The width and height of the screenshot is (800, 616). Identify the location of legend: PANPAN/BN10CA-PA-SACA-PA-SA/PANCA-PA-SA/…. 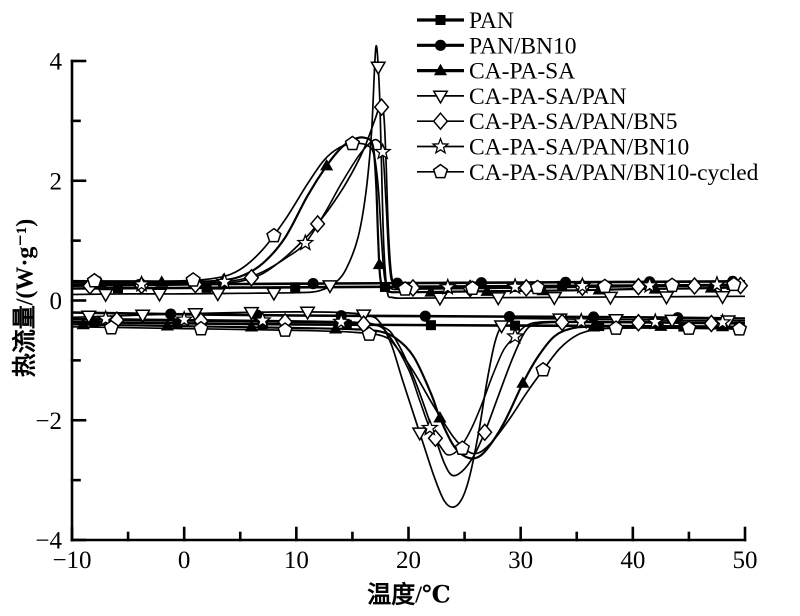
(588, 97).